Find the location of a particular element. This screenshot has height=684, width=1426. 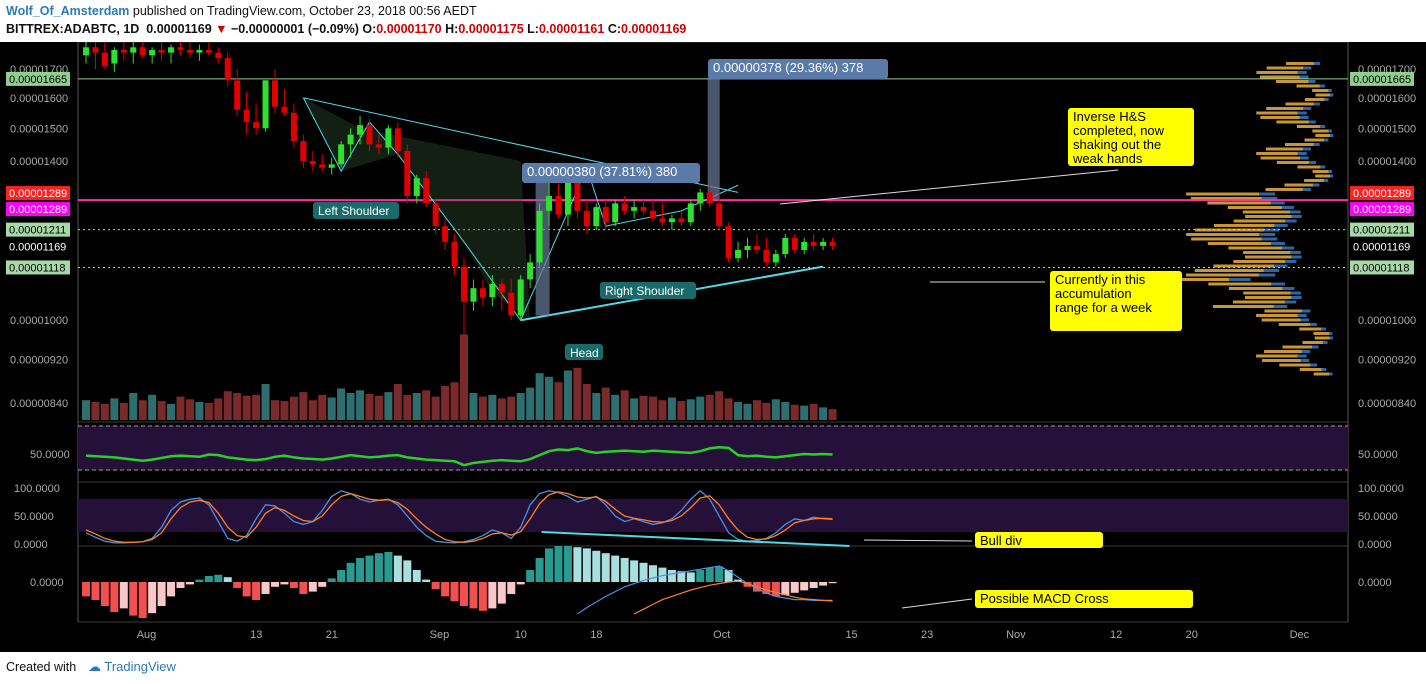

brand-name: TradingView is located at coordinates (140, 666).